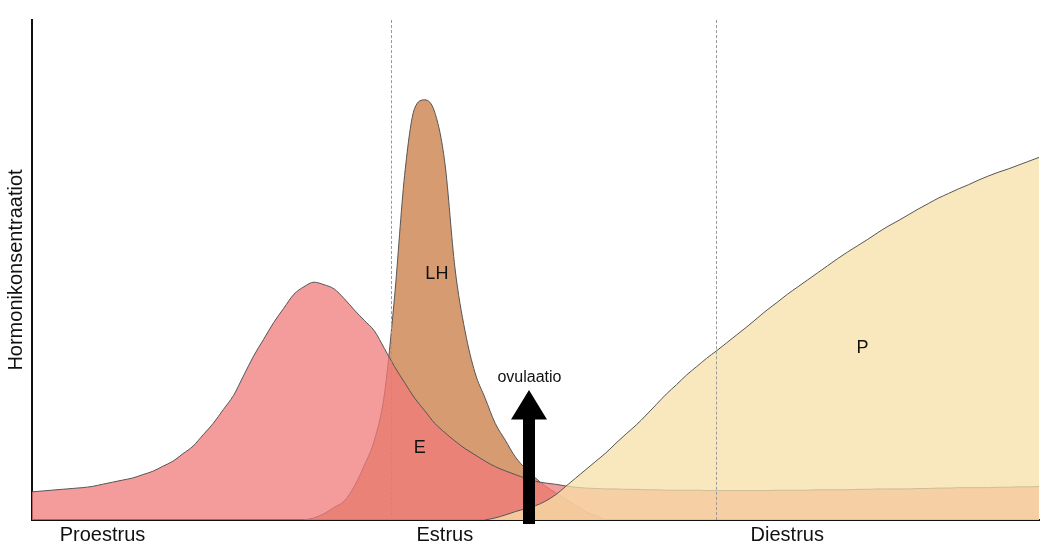 Image resolution: width=1042 pixels, height=550 pixels. I want to click on series-label: LH, so click(437, 272).